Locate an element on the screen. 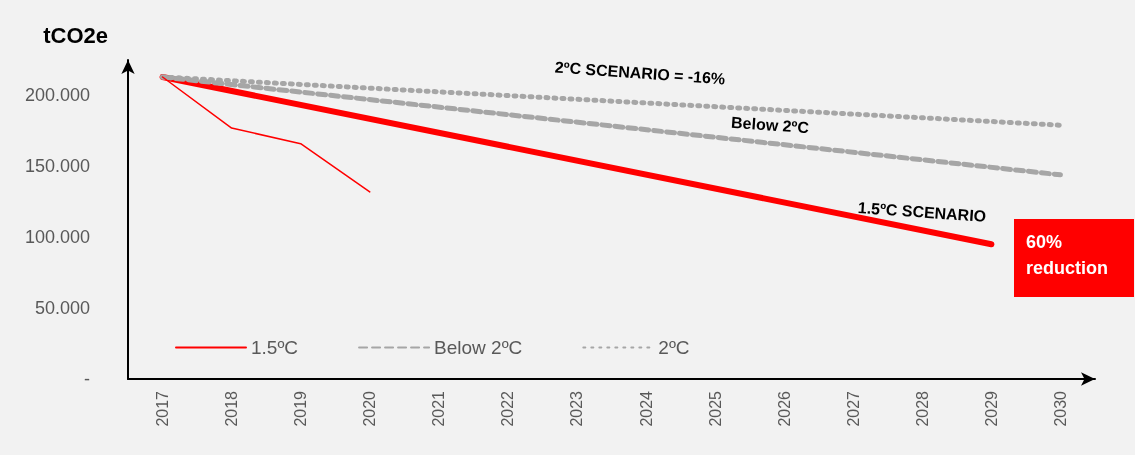  x-tick-label: 2022 is located at coordinates (508, 408).